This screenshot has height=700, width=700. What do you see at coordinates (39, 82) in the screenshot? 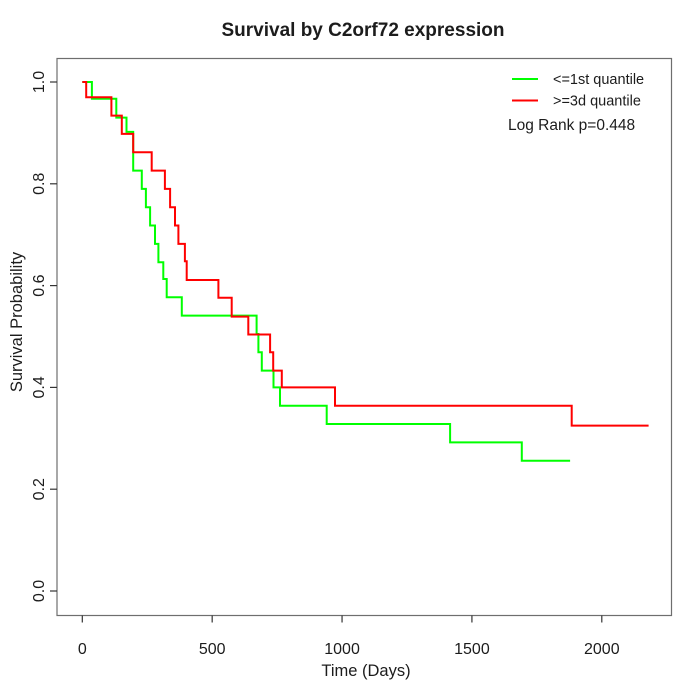
I see `y-tick-label: 1.0` at bounding box center [39, 82].